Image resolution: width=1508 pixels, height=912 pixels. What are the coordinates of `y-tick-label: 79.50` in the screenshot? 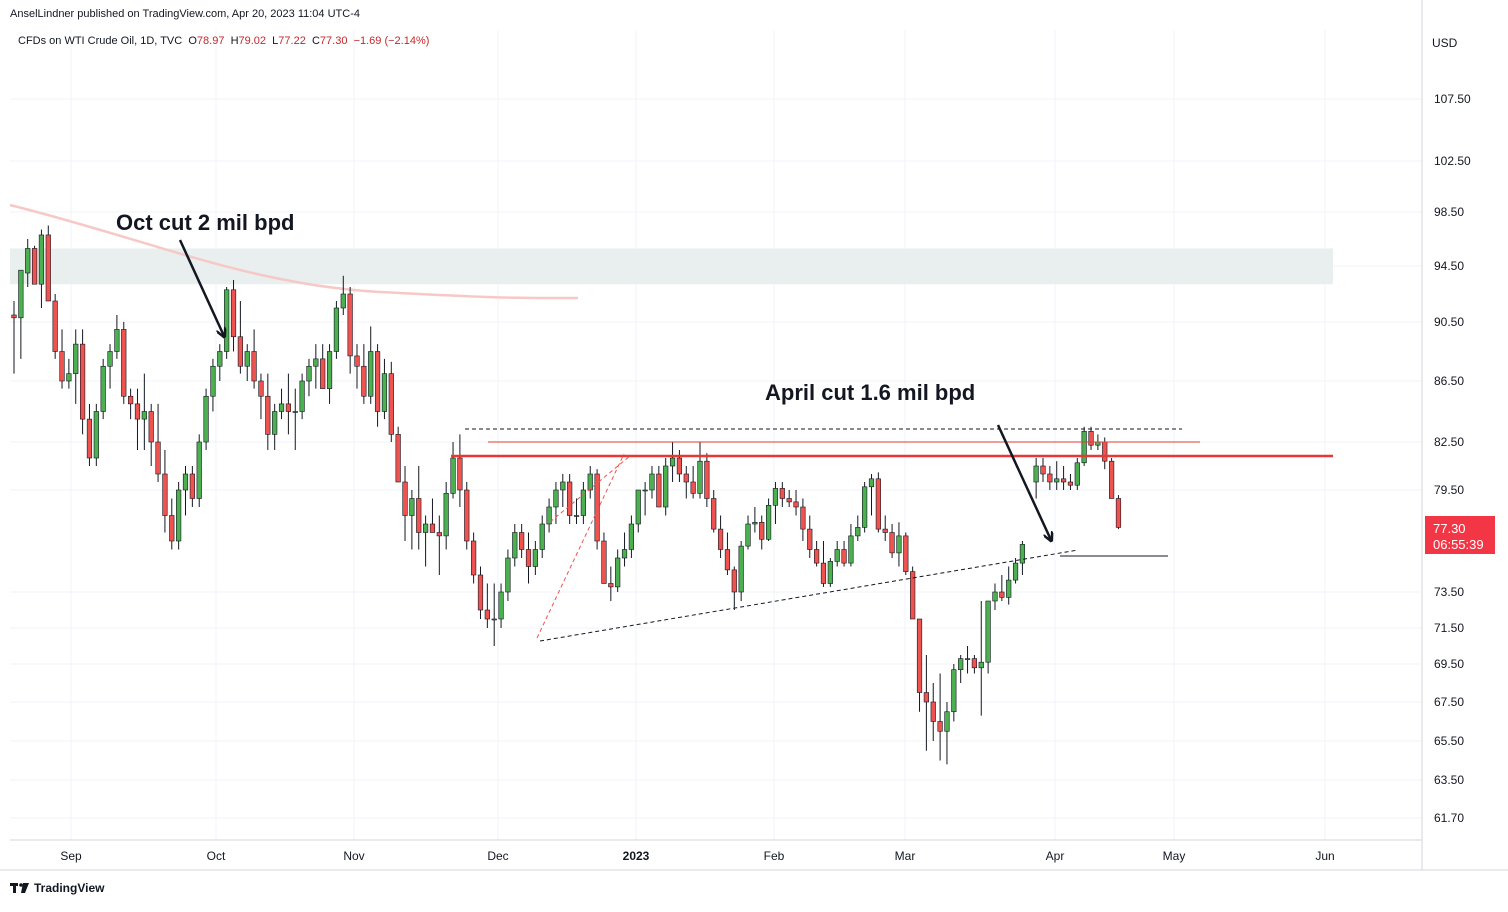 It's located at (1449, 490).